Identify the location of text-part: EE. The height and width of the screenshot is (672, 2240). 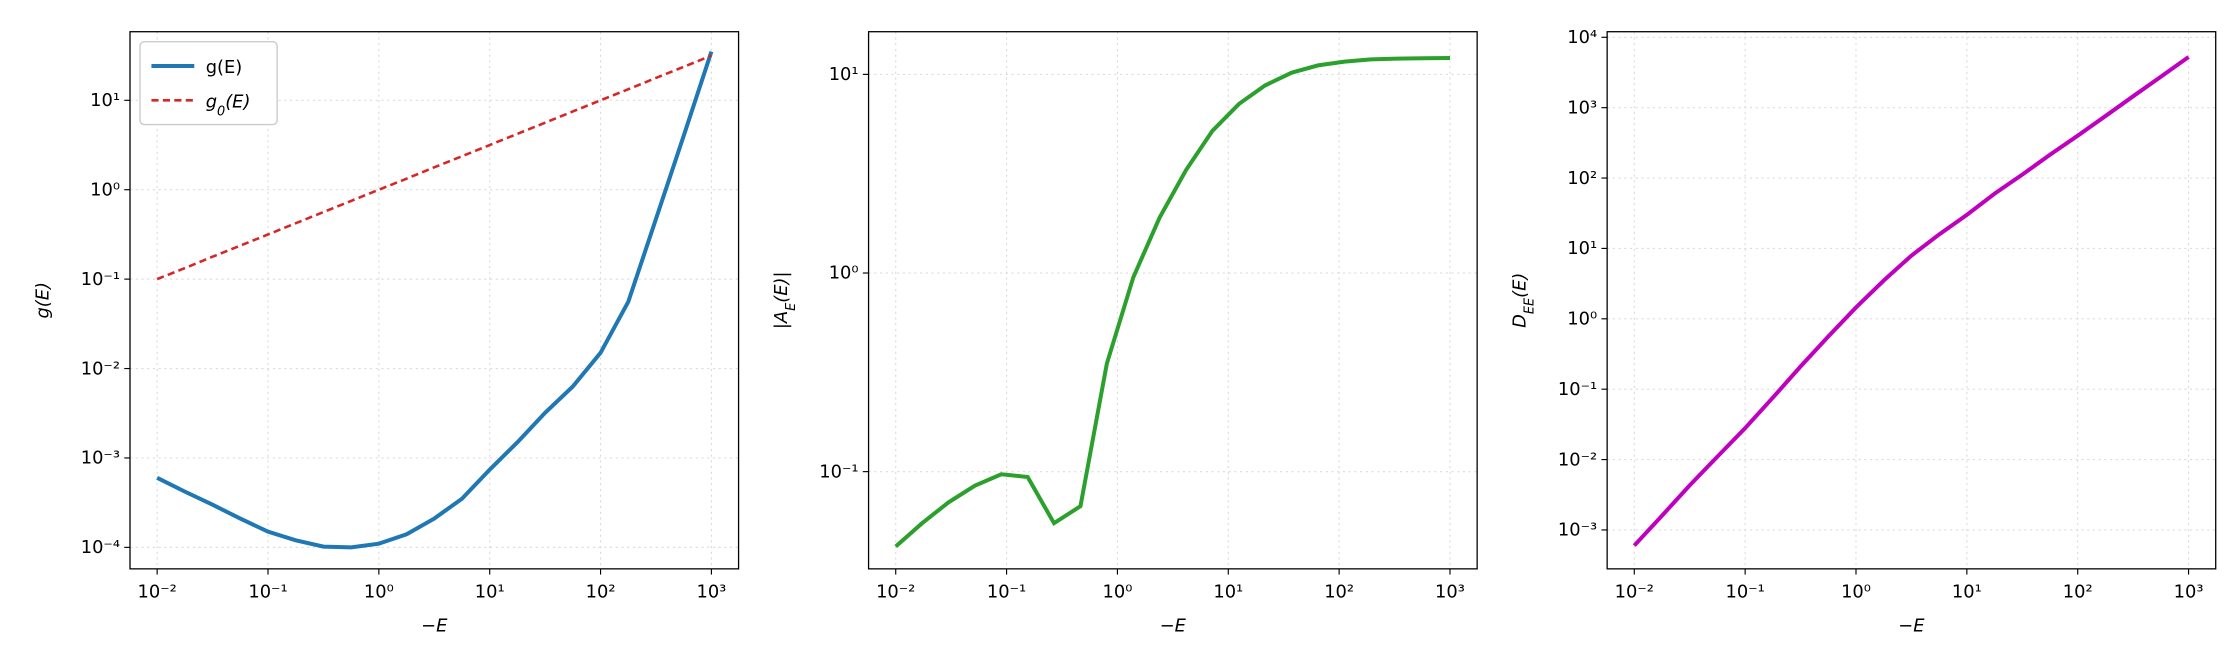
(1529, 305).